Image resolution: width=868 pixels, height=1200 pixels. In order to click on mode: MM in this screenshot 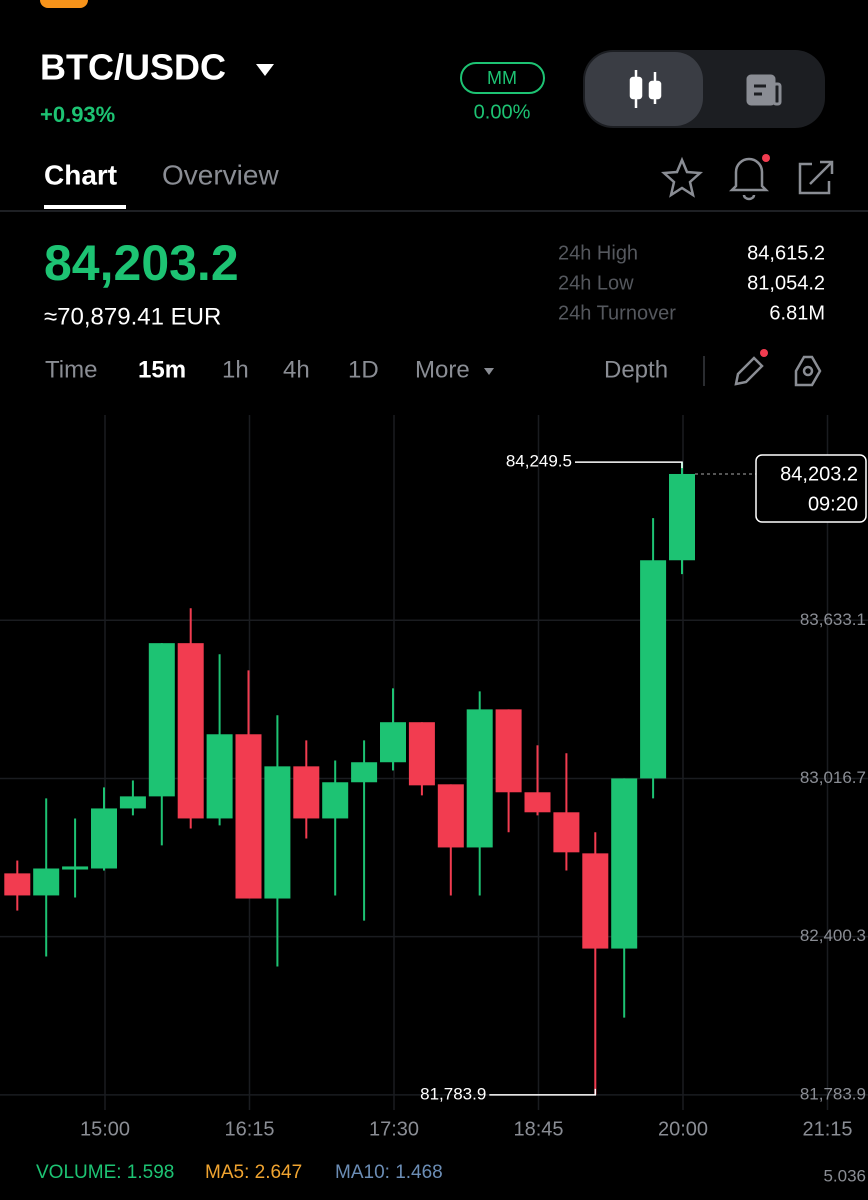, I will do `click(502, 78)`.